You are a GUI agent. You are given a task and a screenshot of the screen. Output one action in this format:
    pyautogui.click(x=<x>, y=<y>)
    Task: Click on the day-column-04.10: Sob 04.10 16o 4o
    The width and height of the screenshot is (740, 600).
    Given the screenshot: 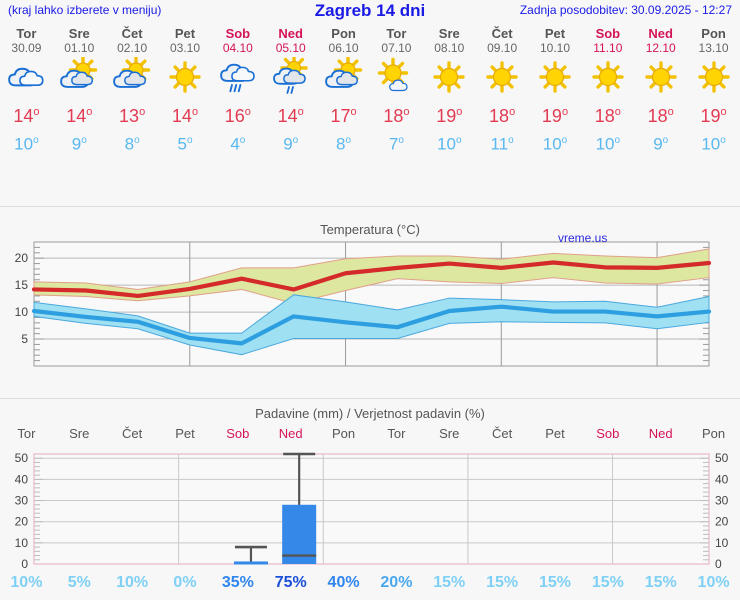 What is the action you would take?
    pyautogui.click(x=237, y=91)
    